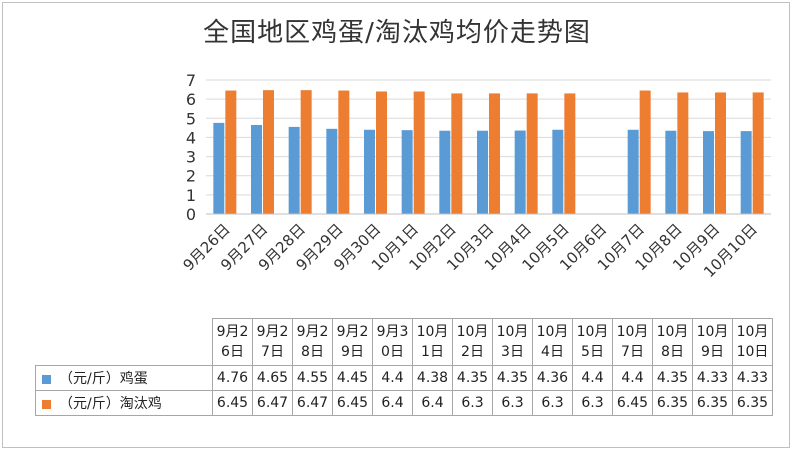 The image size is (794, 452). Describe the element at coordinates (352, 378) in the screenshot. I see `table-cell: 4.45` at that location.